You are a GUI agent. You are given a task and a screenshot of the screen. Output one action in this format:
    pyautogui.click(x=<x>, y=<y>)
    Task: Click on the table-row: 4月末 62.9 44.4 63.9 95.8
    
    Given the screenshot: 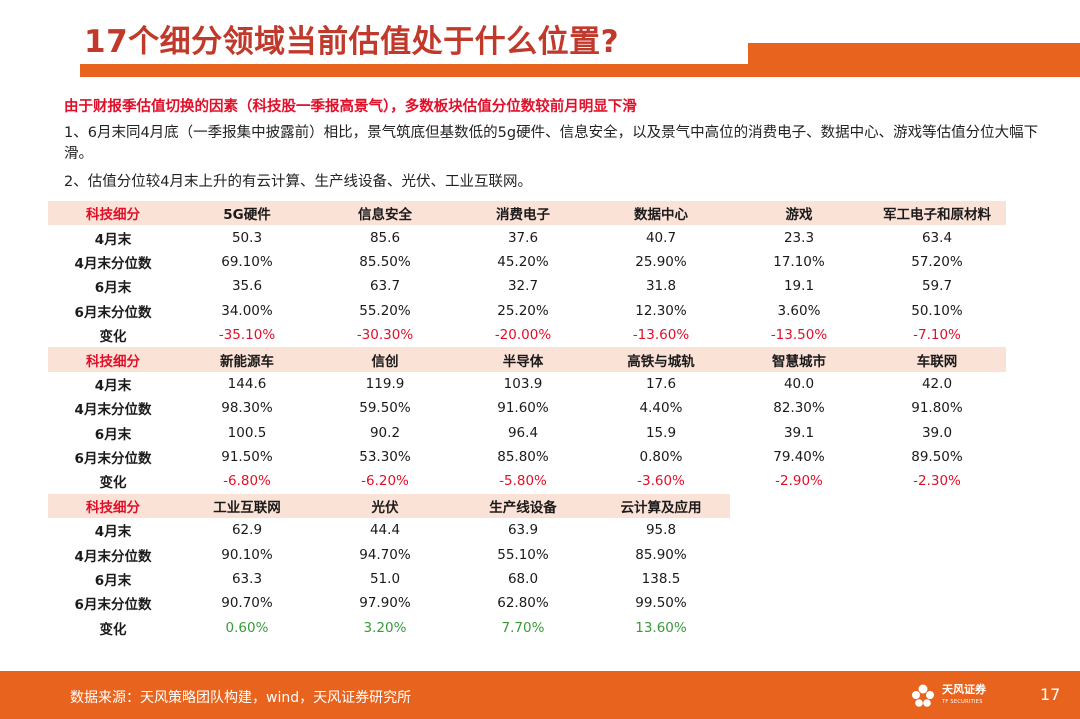 What is the action you would take?
    pyautogui.click(x=527, y=530)
    